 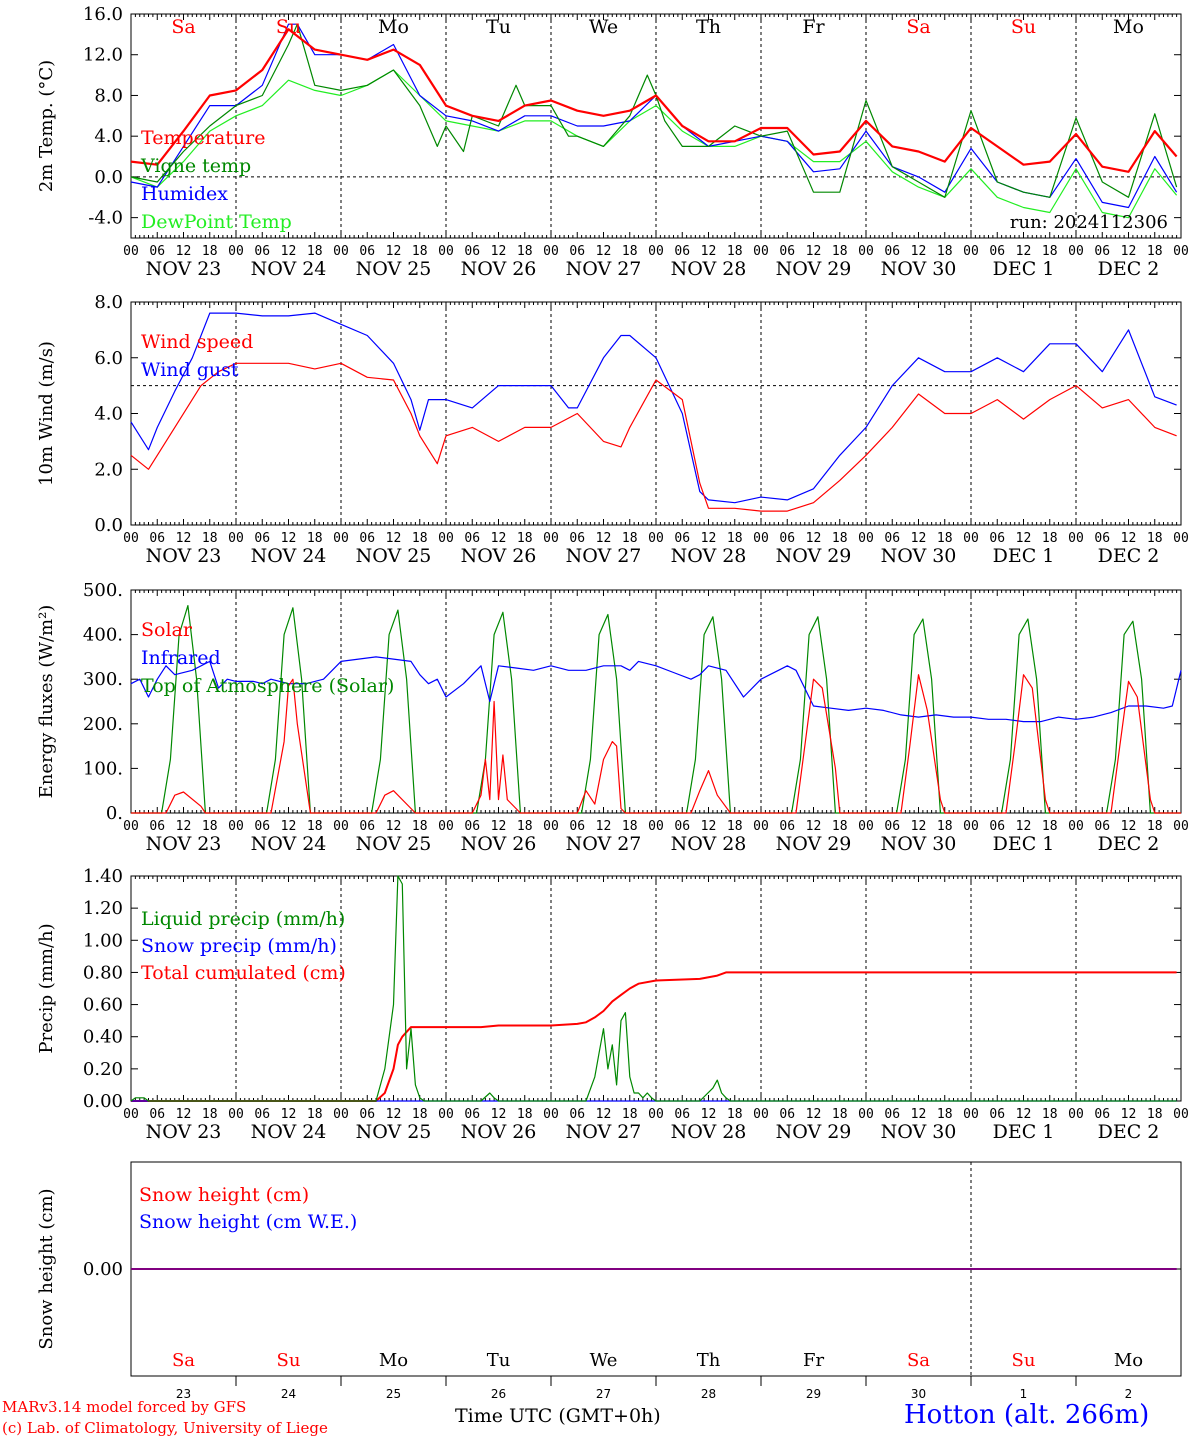 What do you see at coordinates (813, 1360) in the screenshot?
I see `weekday-label-bottom: Fr` at bounding box center [813, 1360].